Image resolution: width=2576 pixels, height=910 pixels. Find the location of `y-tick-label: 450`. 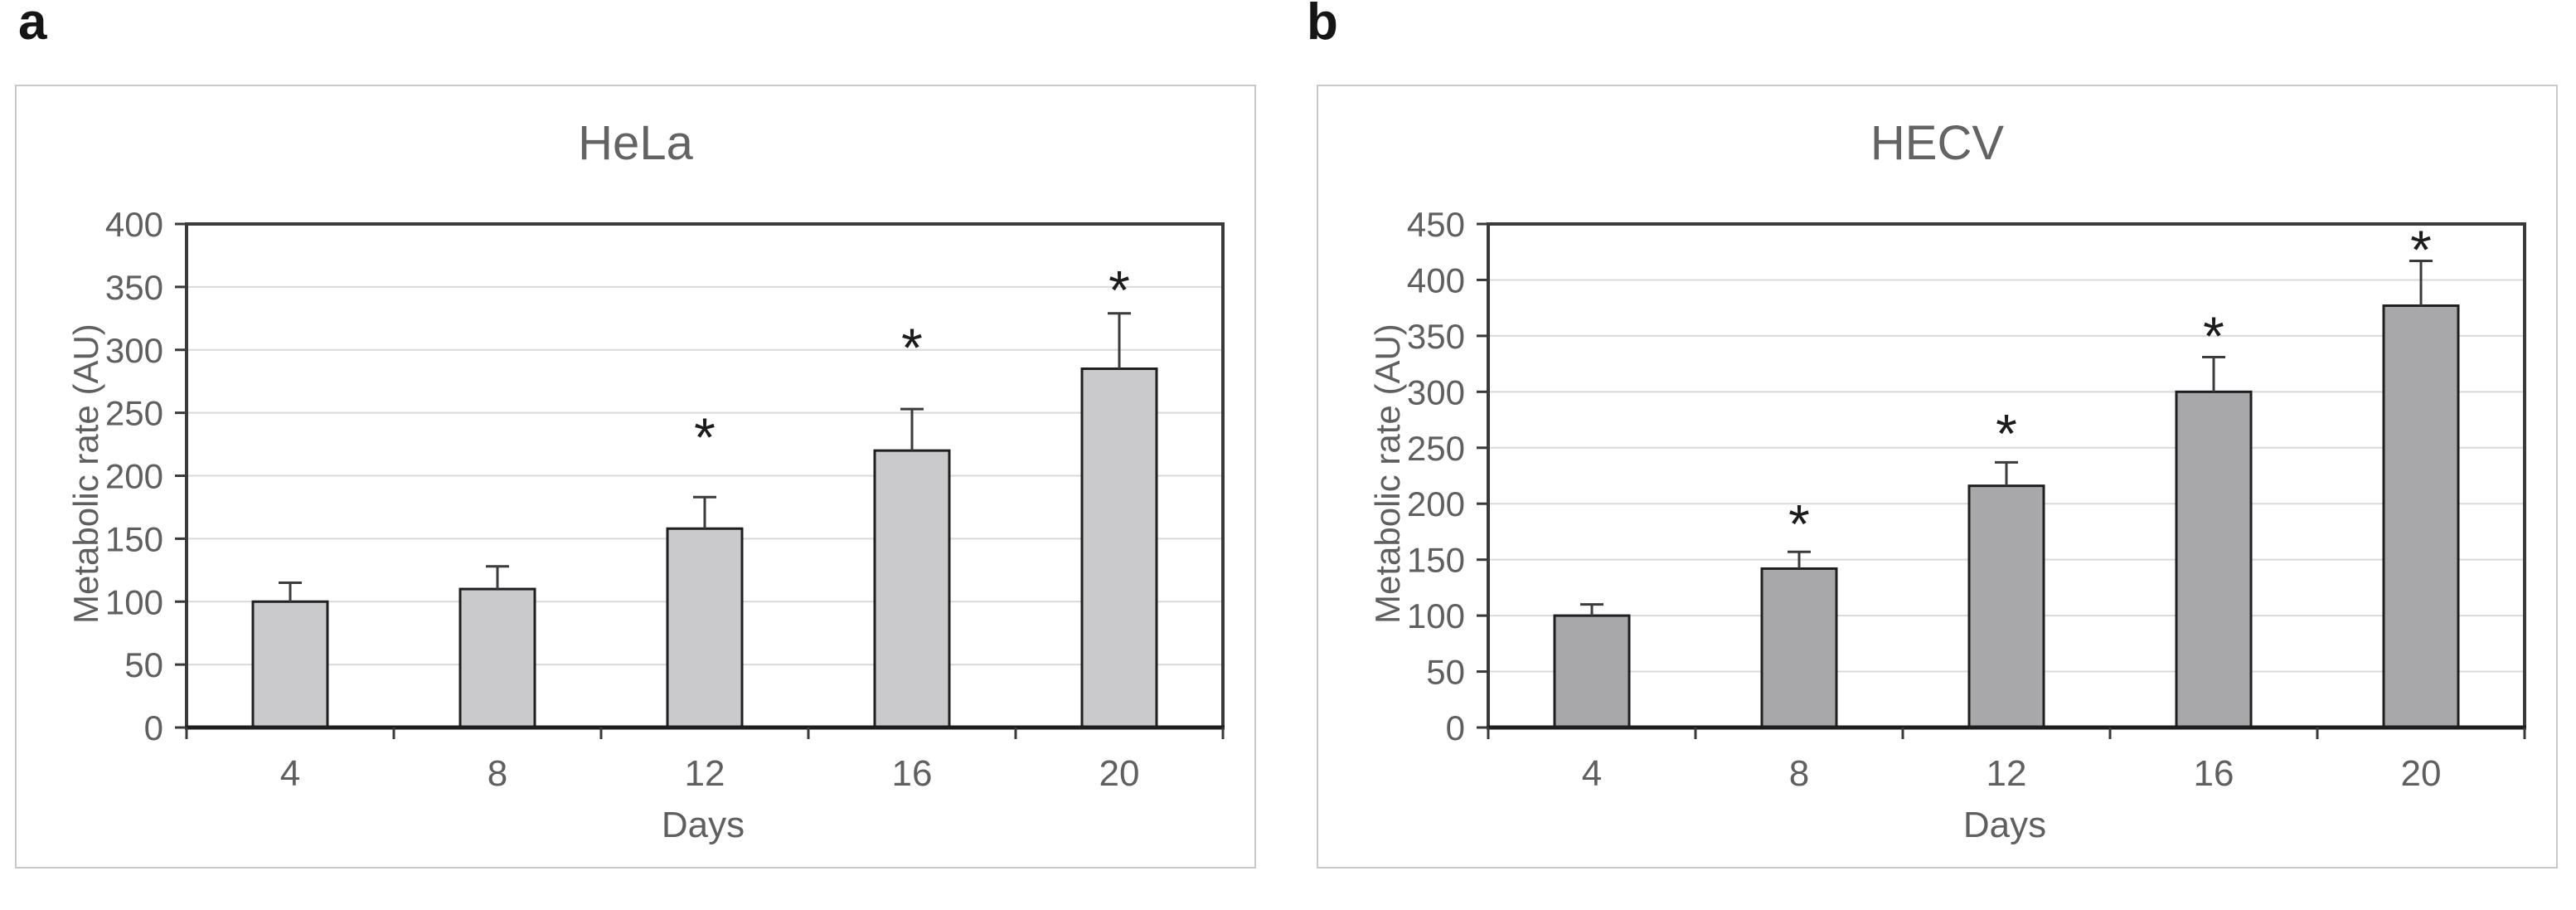

y-tick-label: 450 is located at coordinates (1436, 224).